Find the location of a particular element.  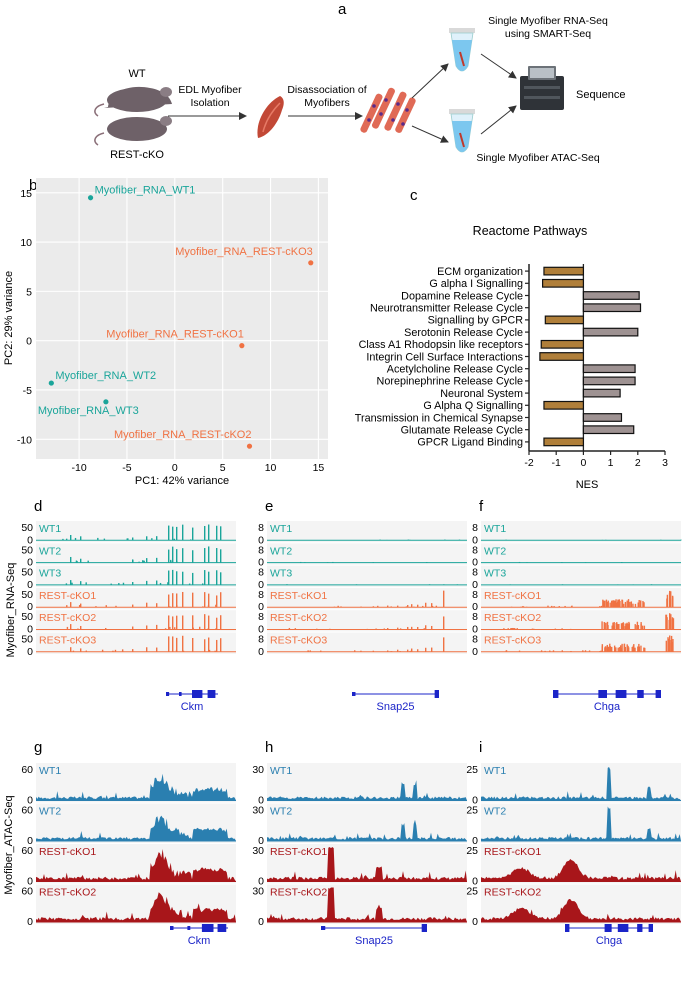

pca-point is located at coordinates (242, 346).